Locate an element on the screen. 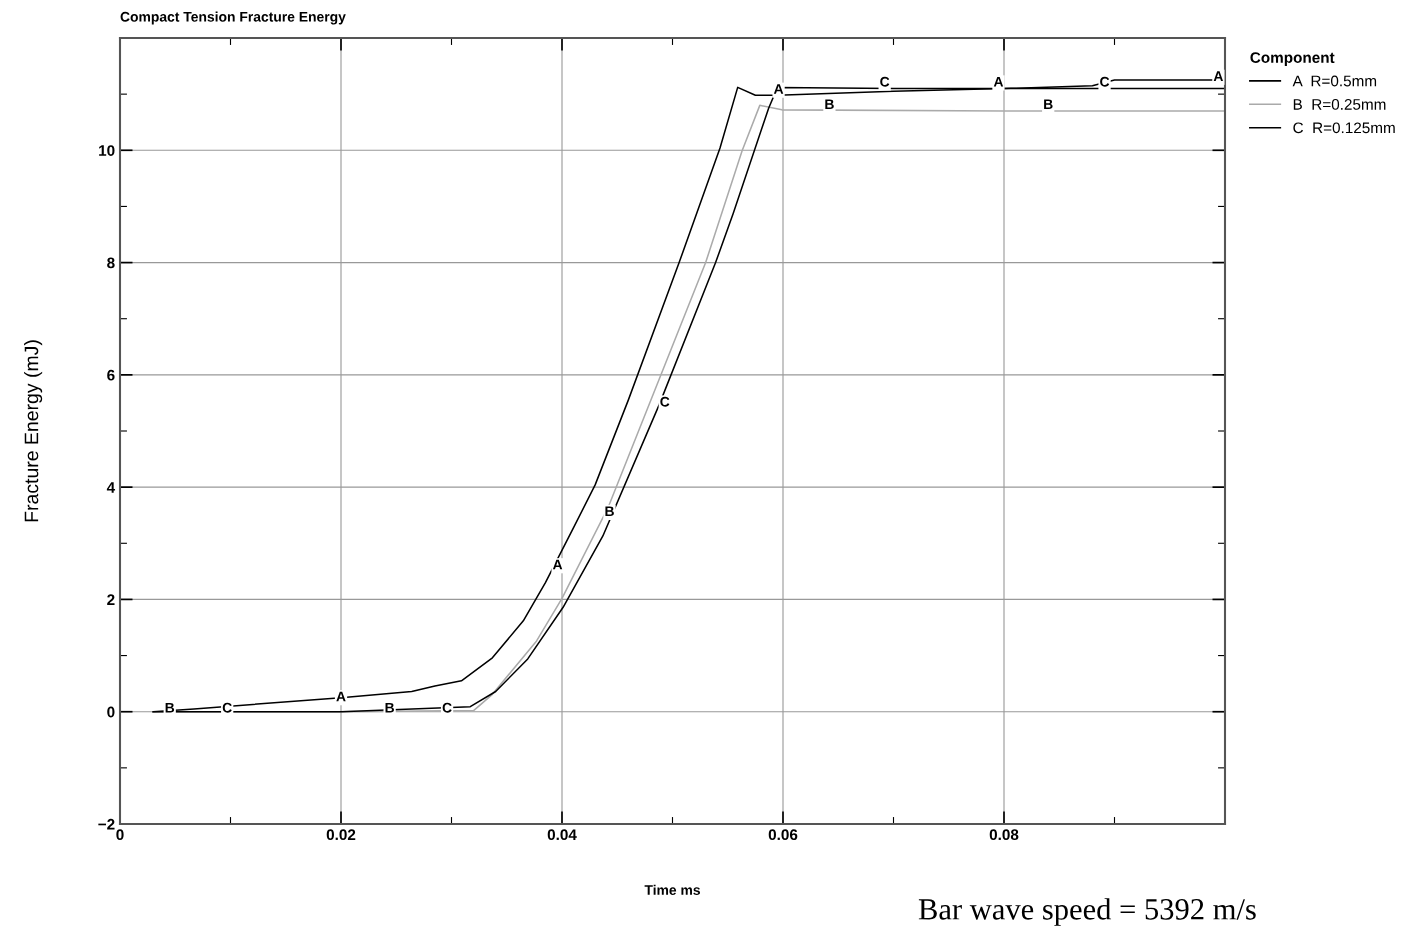  x-tick-label: 0.02 is located at coordinates (341, 835).